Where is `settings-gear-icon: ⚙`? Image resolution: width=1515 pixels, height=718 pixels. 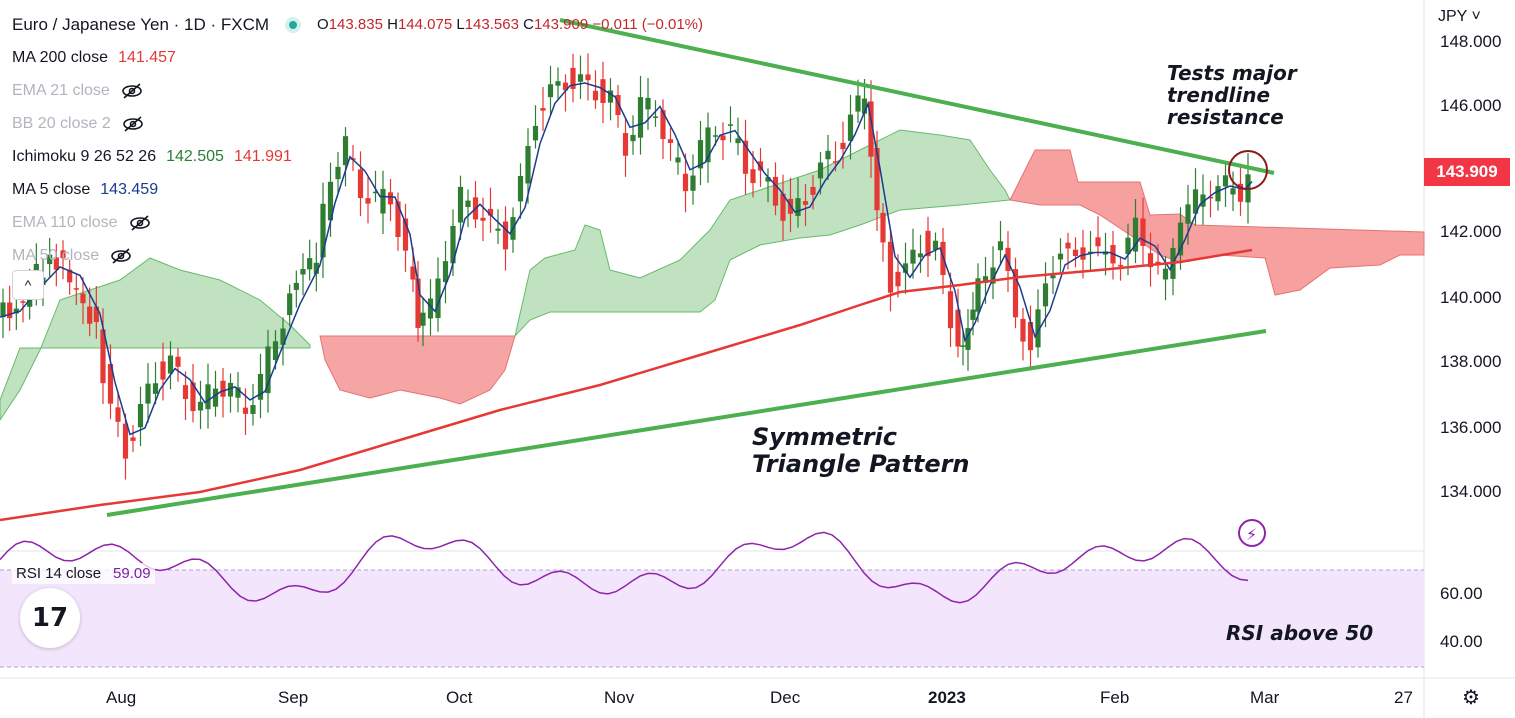
settings-gear-icon: ⚙ is located at coordinates (1471, 698).